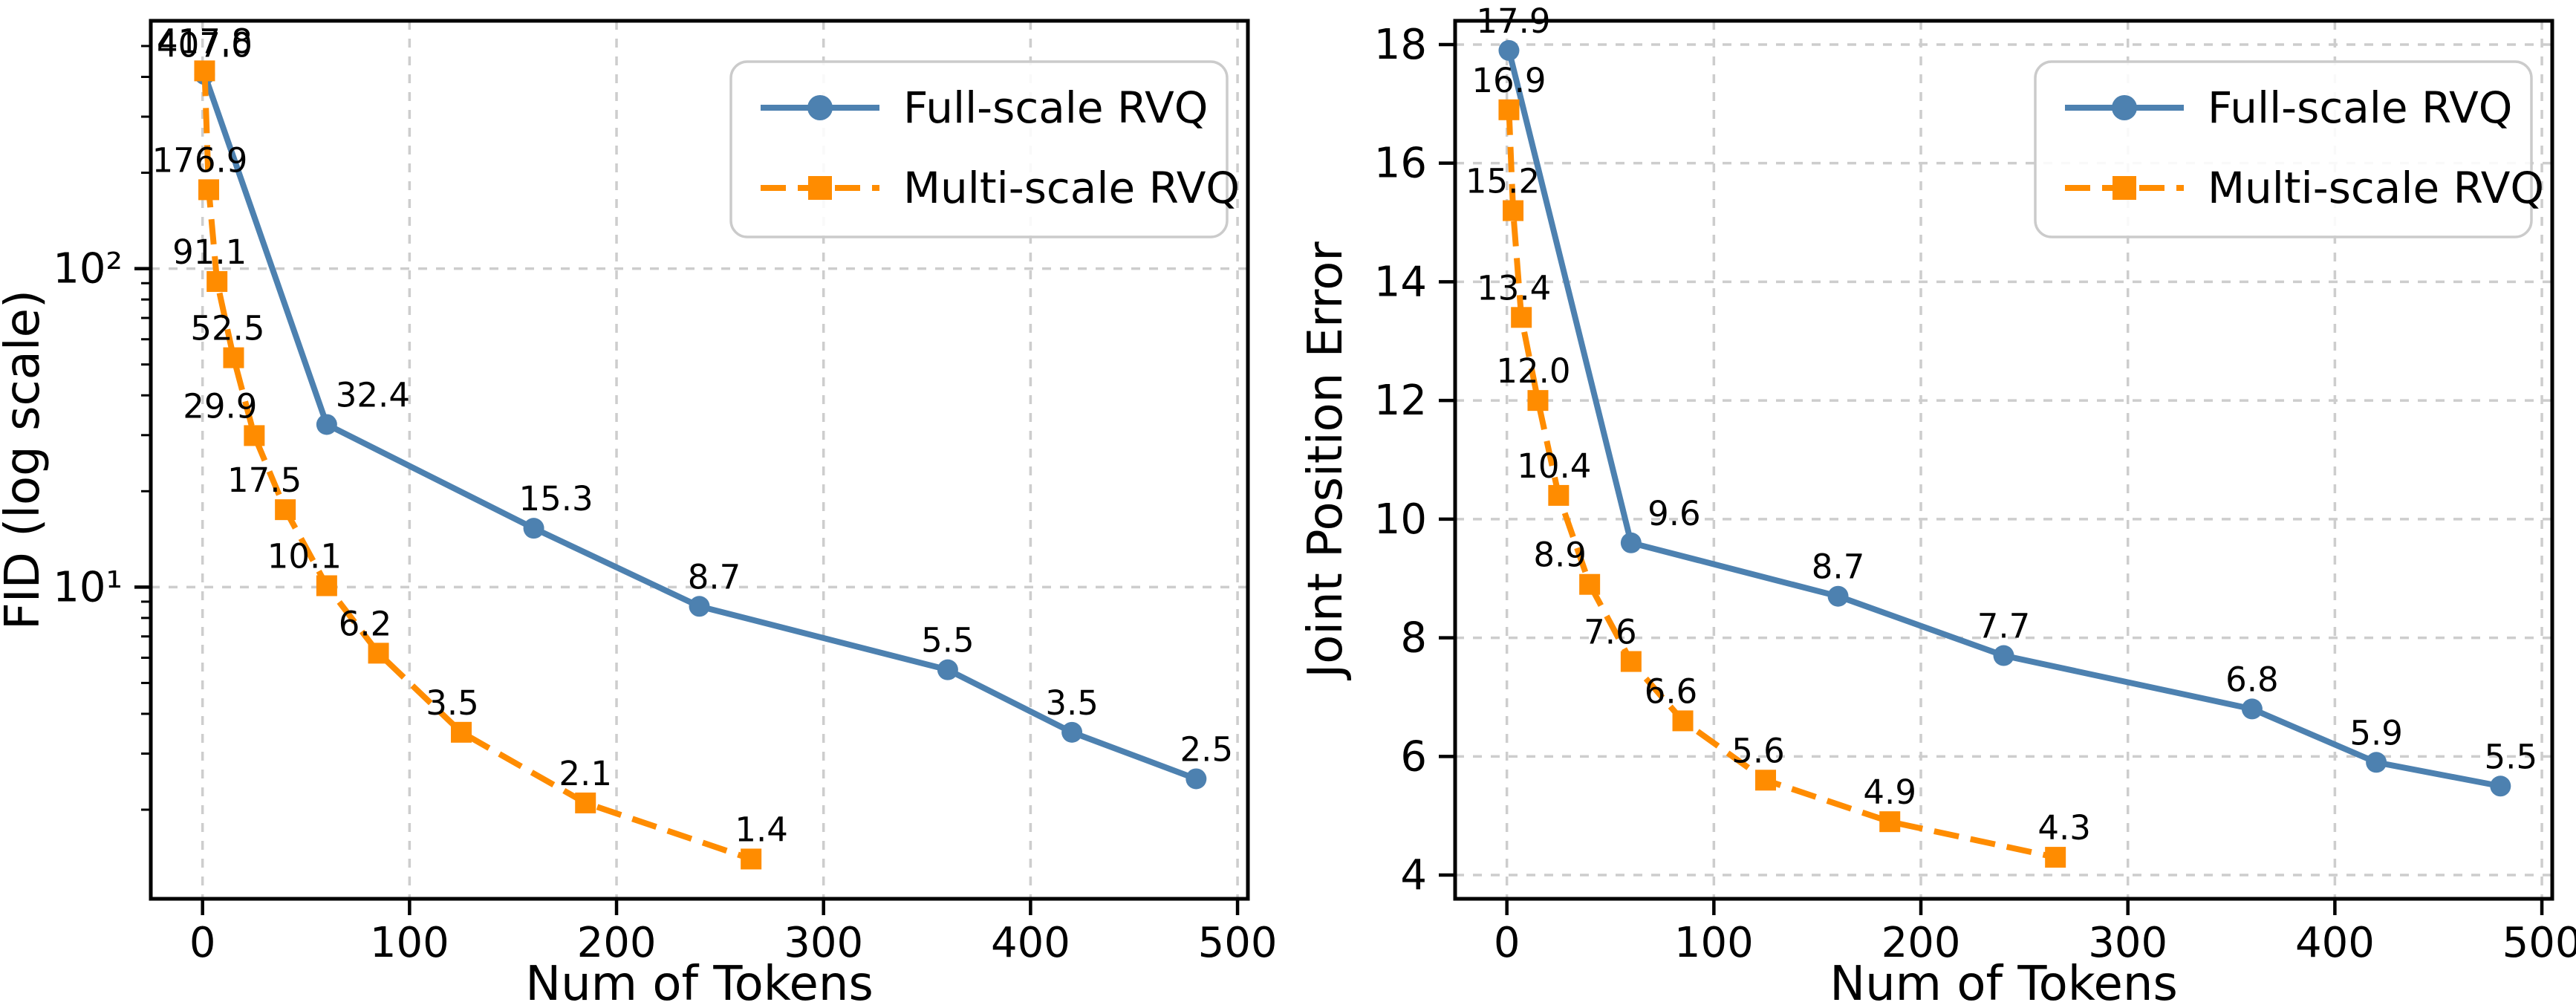 This screenshot has width=2576, height=1008. Describe the element at coordinates (2004, 626) in the screenshot. I see `data-point-label: 7.7` at that location.